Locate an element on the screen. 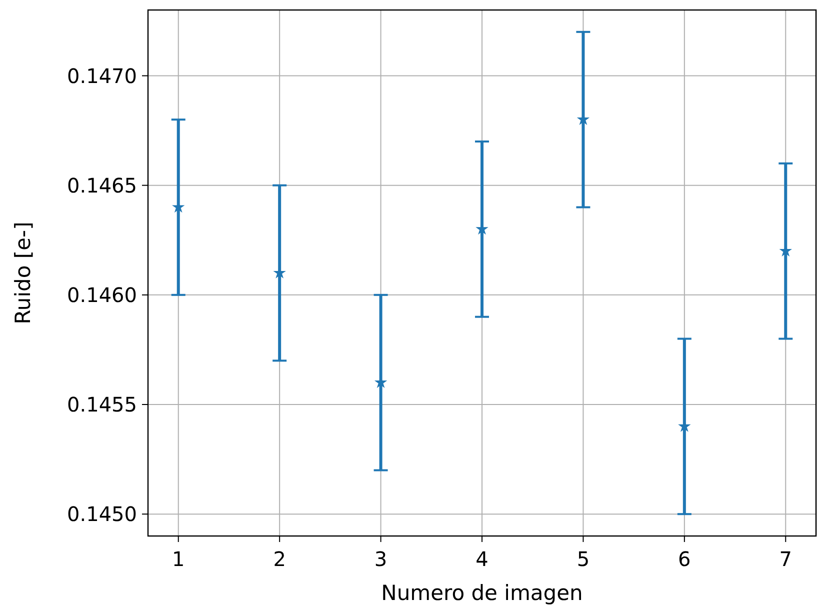 Image resolution: width=817 pixels, height=608 pixels. y-tick-label: 0.1455 is located at coordinates (102, 404).